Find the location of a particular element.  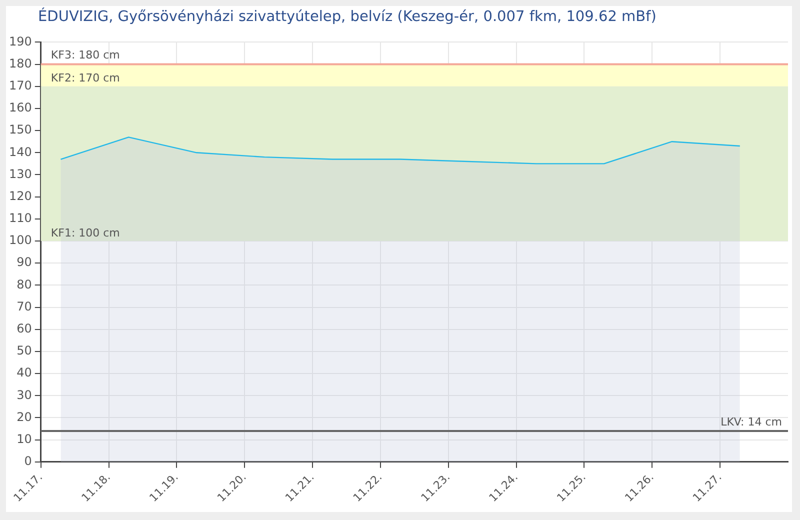

y-tick-label: 170 is located at coordinates (20, 85).